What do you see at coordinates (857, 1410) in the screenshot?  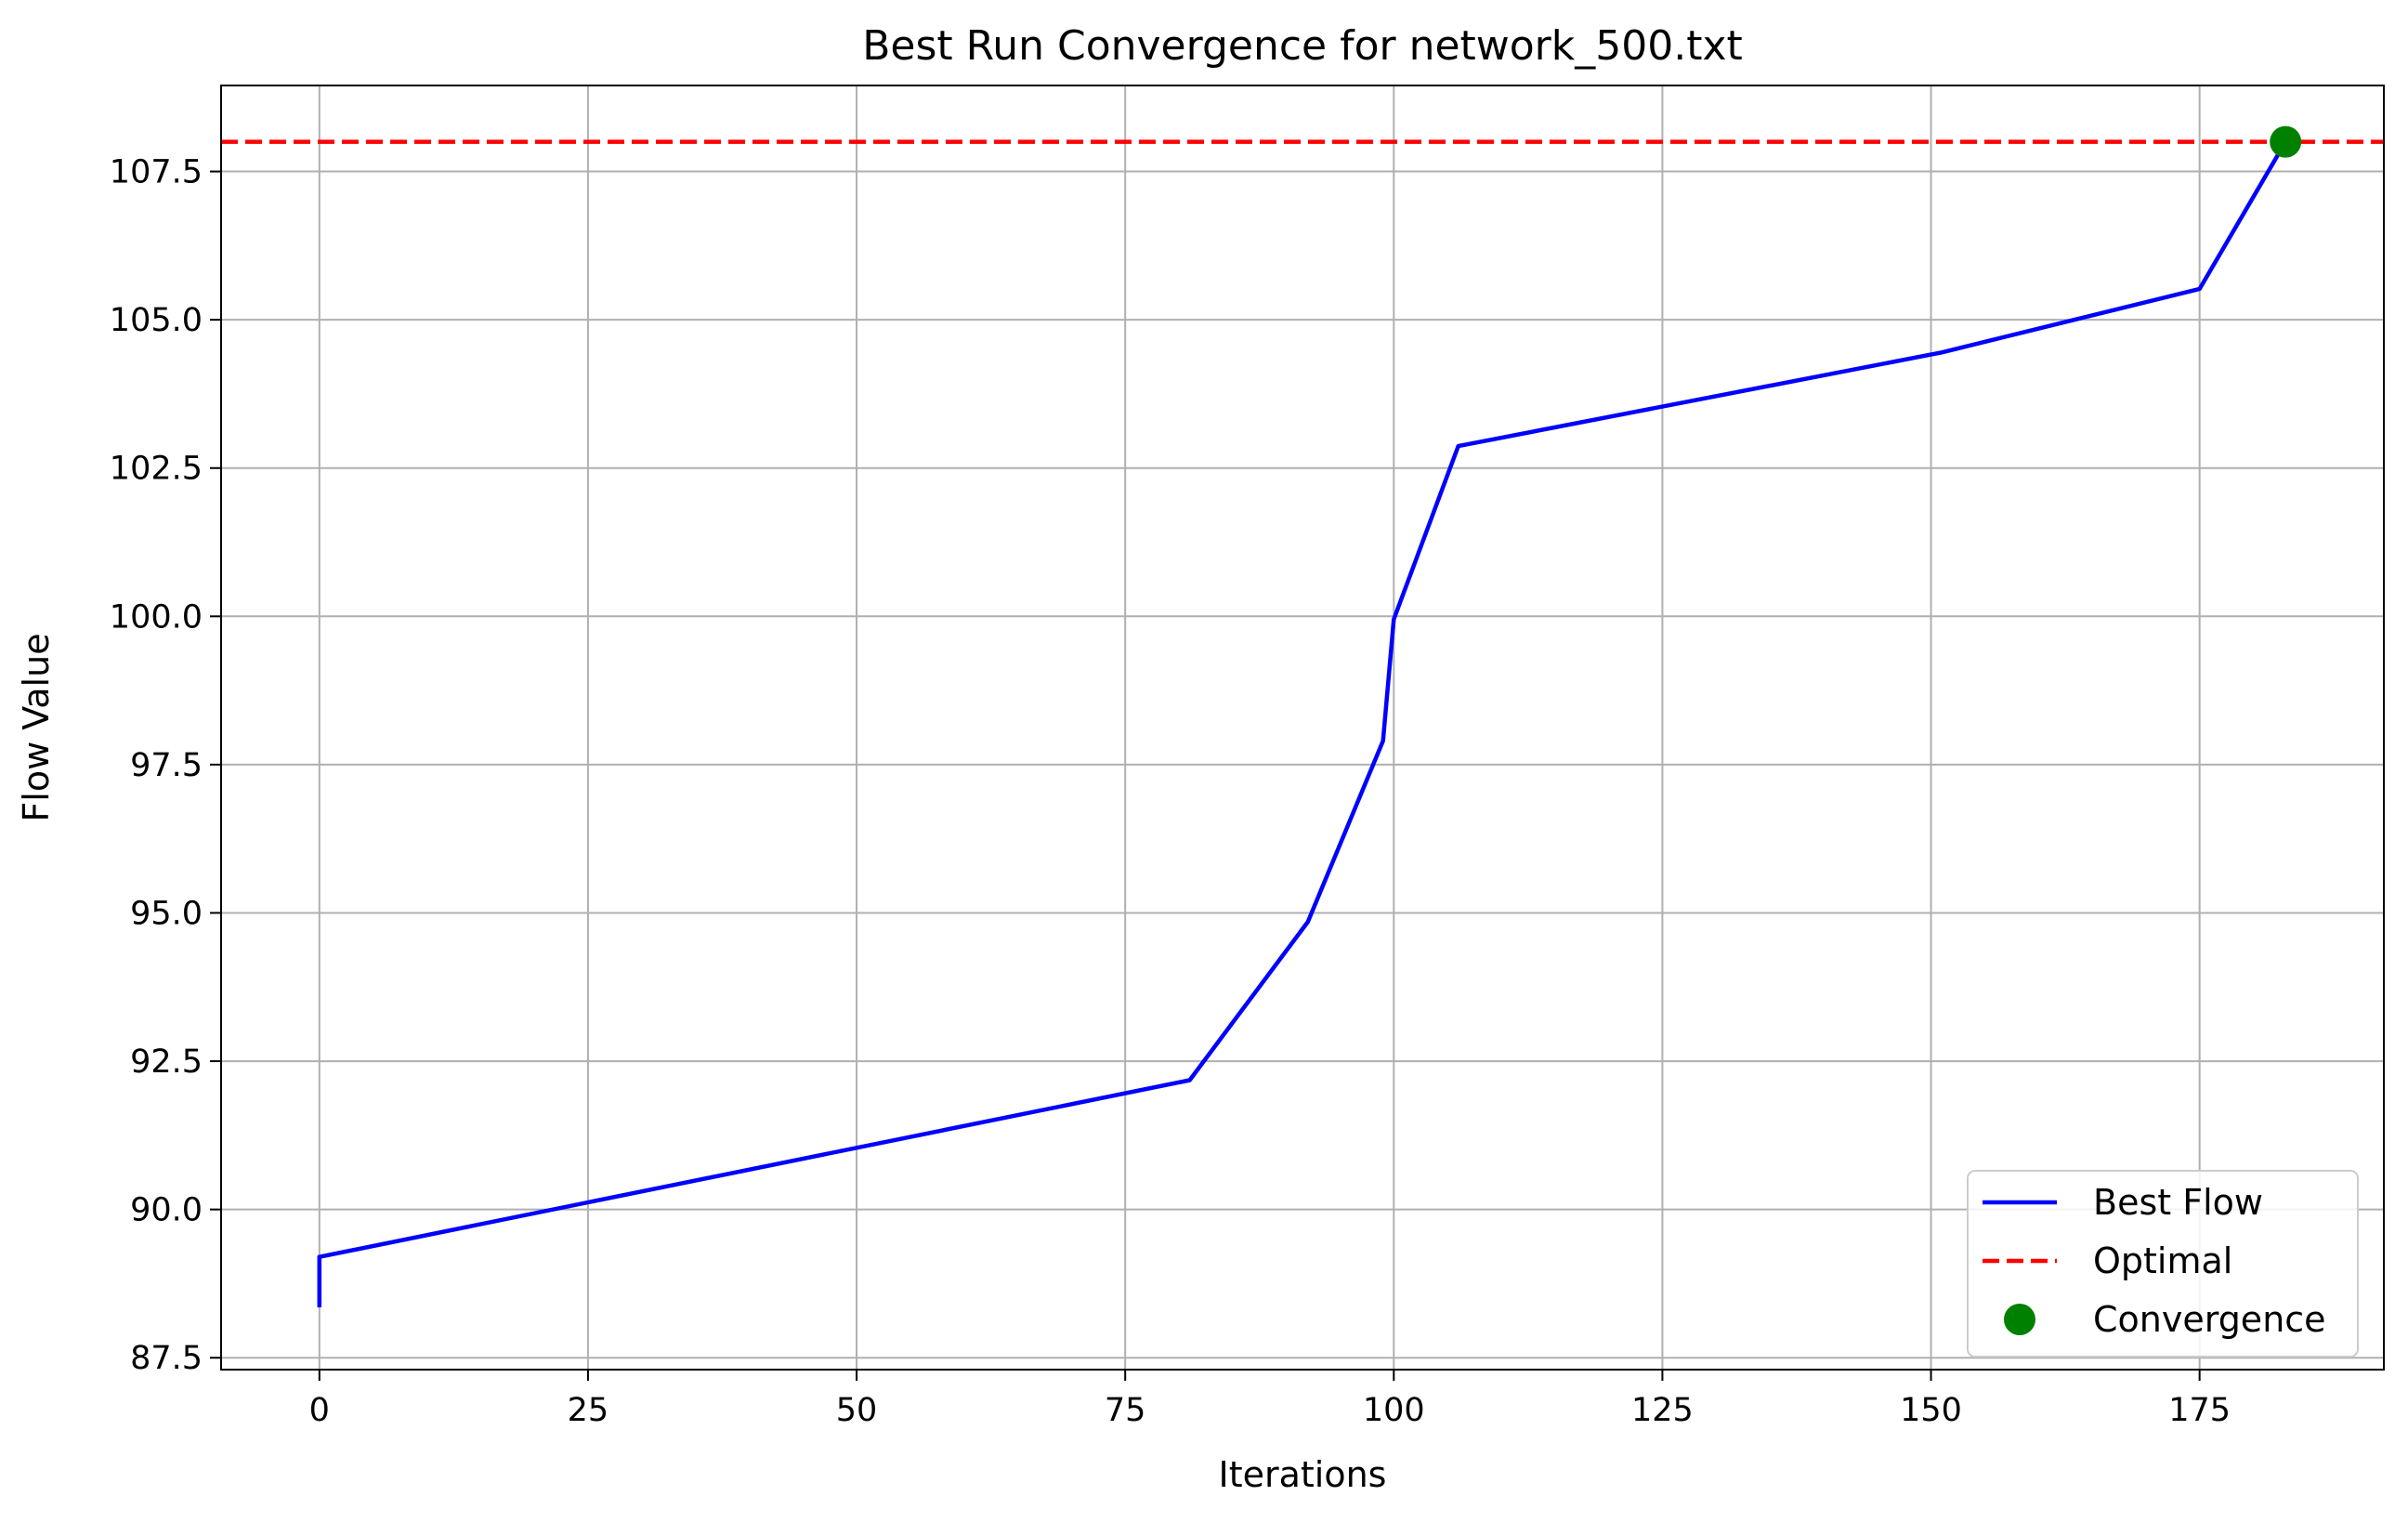 I see `x-tick-label-2: 50` at bounding box center [857, 1410].